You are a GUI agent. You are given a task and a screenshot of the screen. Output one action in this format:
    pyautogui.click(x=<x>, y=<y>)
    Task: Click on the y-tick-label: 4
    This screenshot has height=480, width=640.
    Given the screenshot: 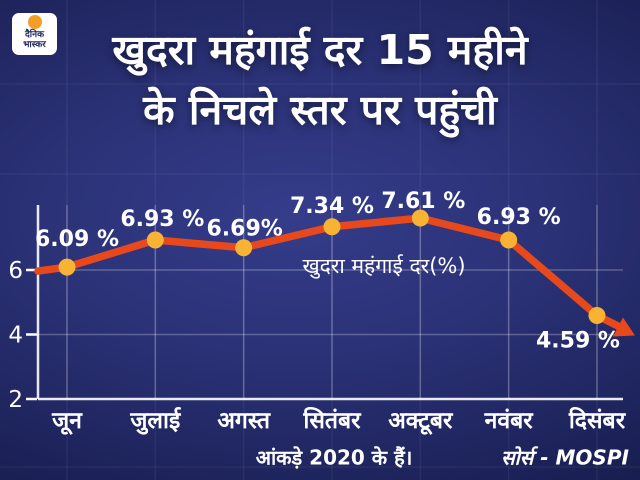 What is the action you would take?
    pyautogui.click(x=15, y=336)
    